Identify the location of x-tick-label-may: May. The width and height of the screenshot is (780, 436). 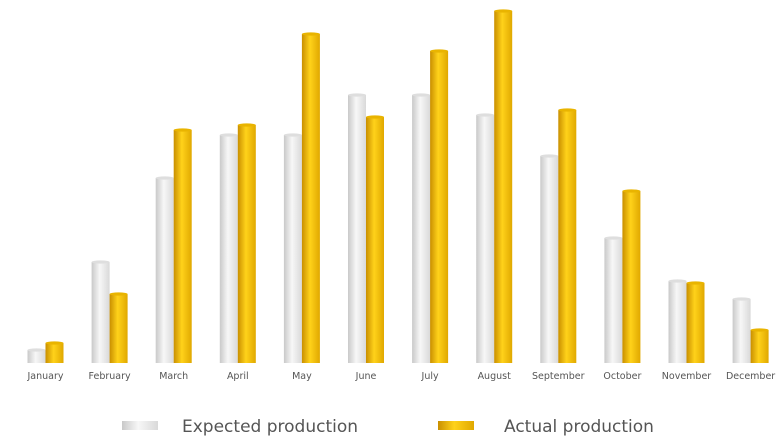
(302, 376).